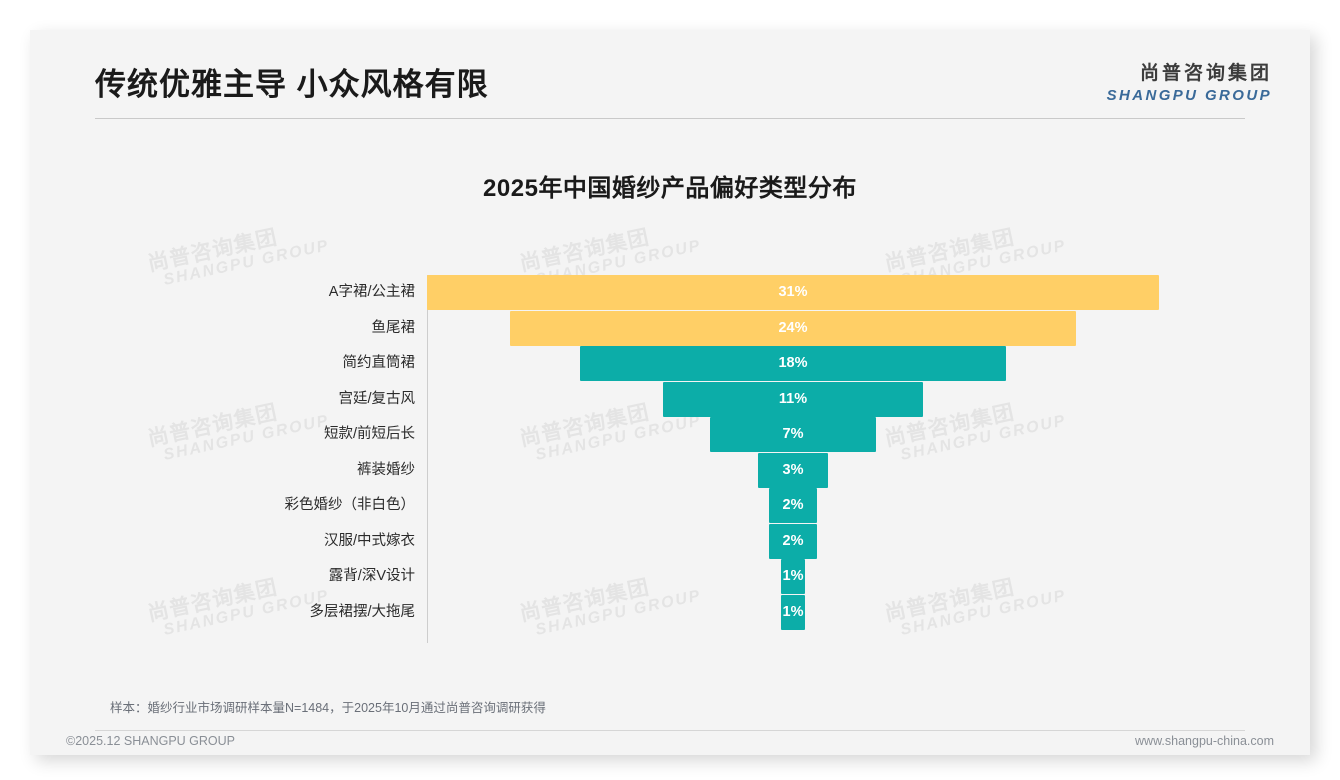 This screenshot has height=780, width=1340. I want to click on logo-text-en: SHANGPU GROUP, so click(1189, 95).